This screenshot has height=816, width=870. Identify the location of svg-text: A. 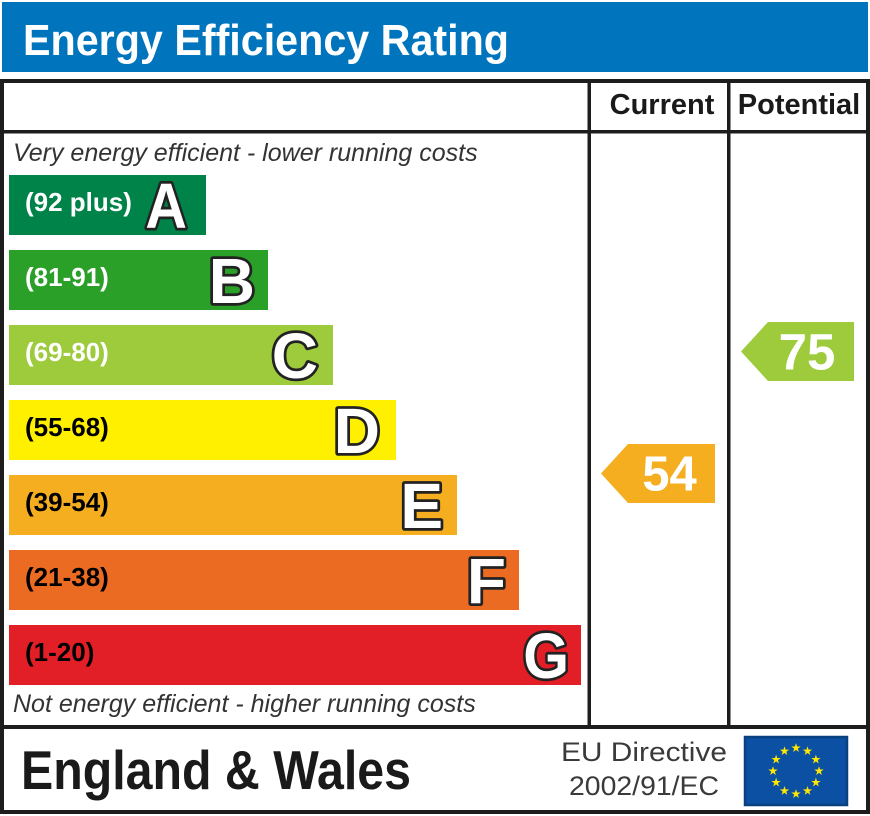
(166, 205).